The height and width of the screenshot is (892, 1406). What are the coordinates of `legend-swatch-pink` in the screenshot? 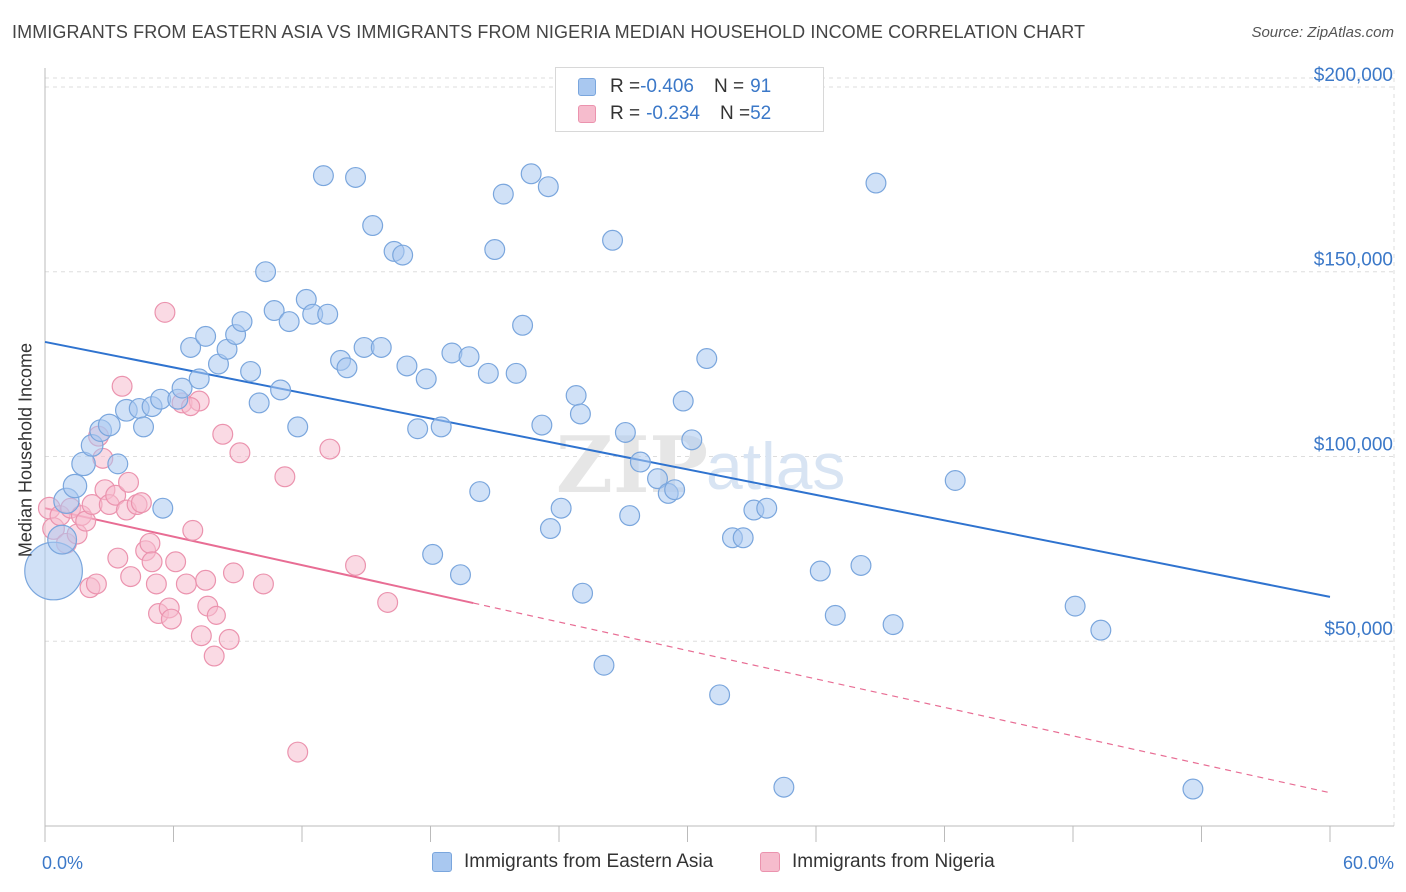 It's located at (587, 114).